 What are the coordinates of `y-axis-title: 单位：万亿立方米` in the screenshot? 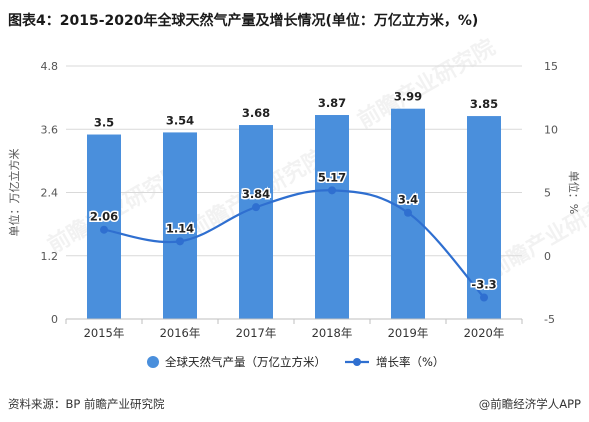 It's located at (14, 193).